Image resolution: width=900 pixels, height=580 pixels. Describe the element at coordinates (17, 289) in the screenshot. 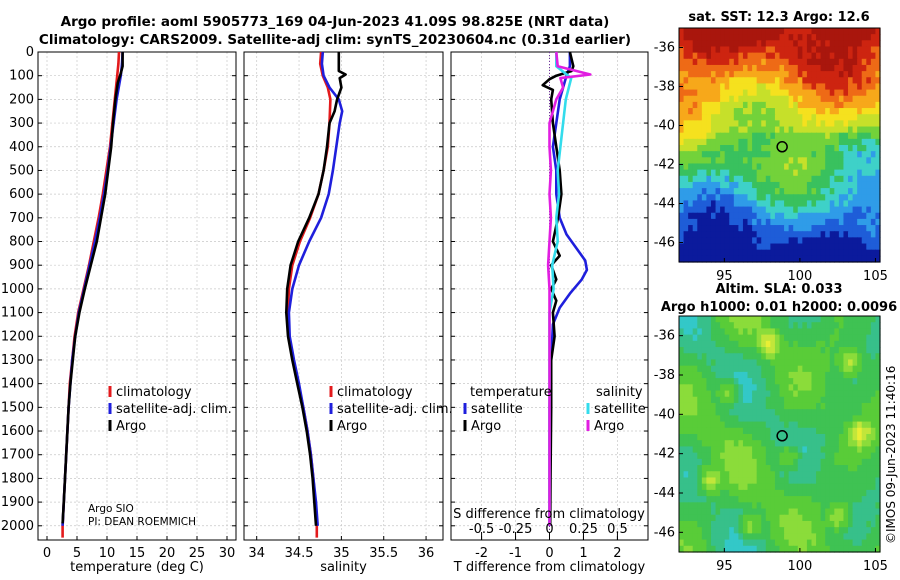

I see `depth-tick-label: 1000` at that location.